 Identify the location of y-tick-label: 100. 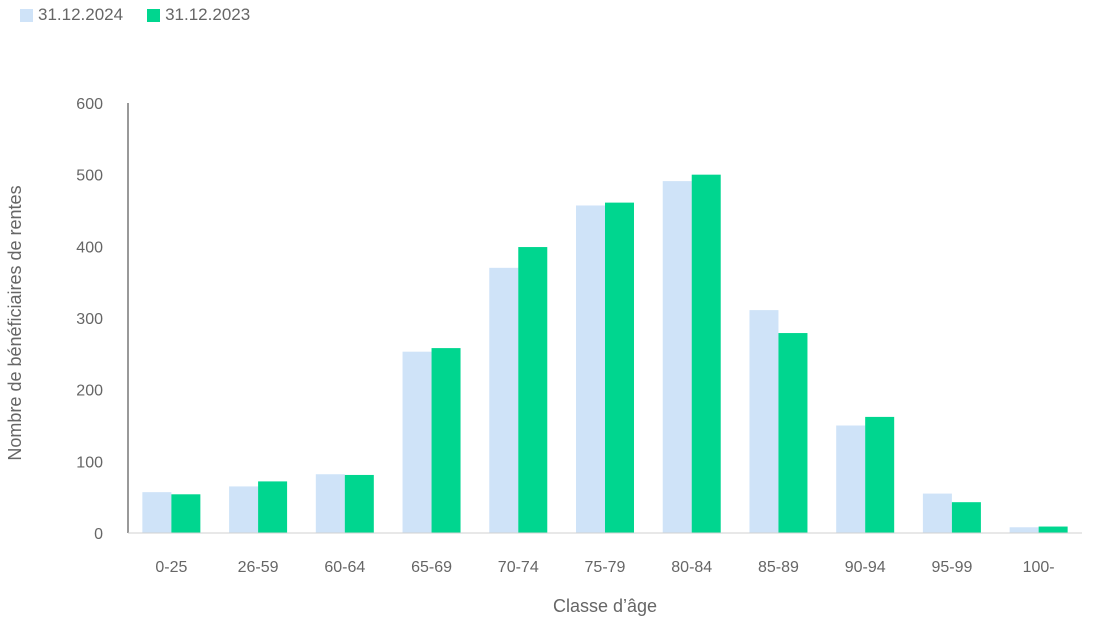
(89, 462).